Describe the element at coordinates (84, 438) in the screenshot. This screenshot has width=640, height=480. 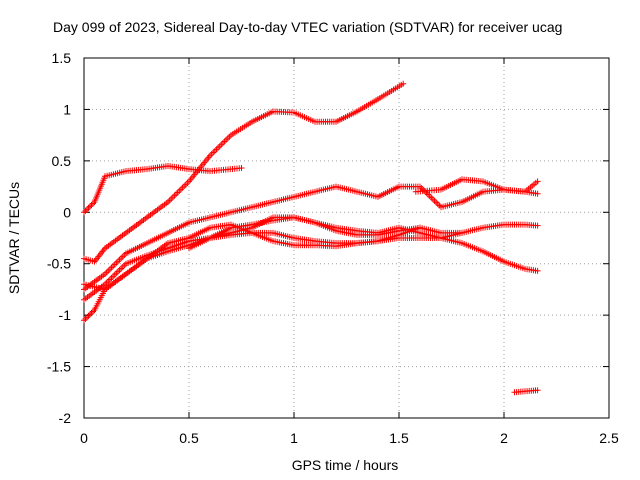
I see `x-tick-label: 0` at that location.